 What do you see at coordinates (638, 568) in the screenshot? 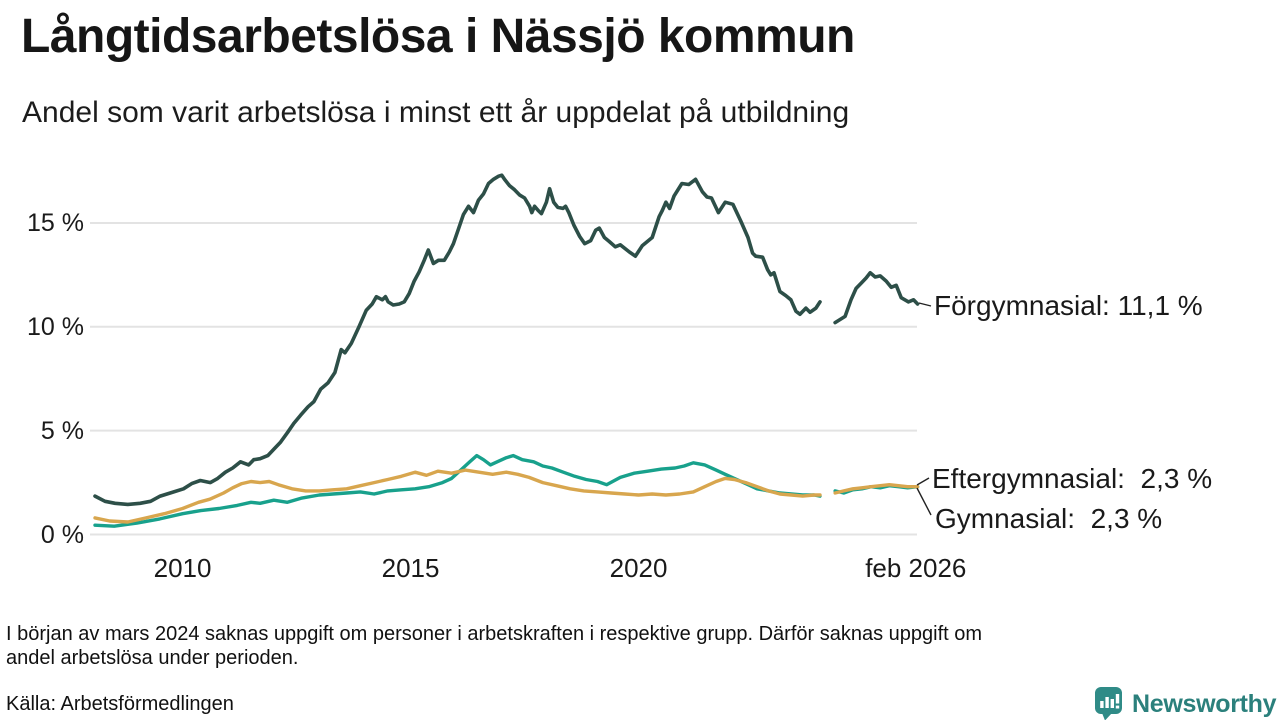
I see `x-tick-label: 2020` at bounding box center [638, 568].